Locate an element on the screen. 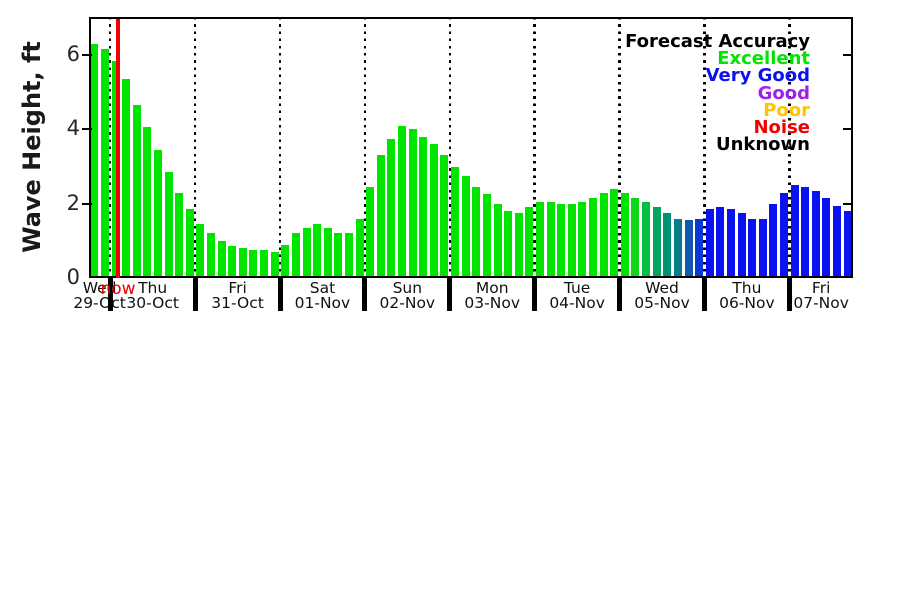 The width and height of the screenshot is (900, 600). day-label: Sun 02-Nov is located at coordinates (408, 295).